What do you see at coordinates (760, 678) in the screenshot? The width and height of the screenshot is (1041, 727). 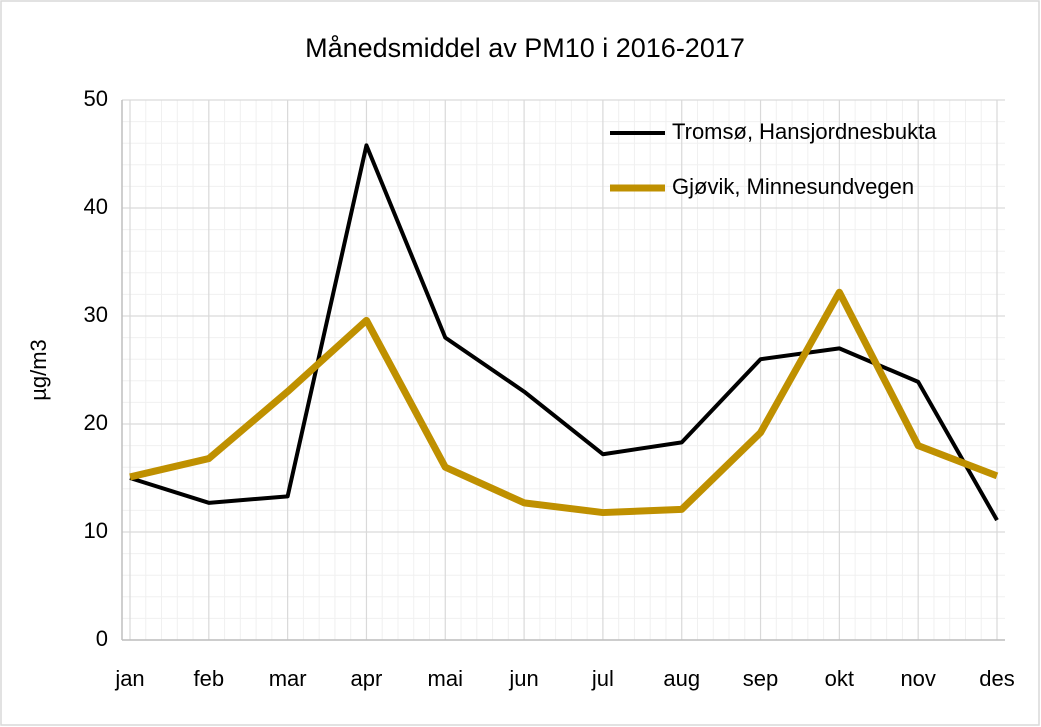 I see `x-tick-label: sep` at bounding box center [760, 678].